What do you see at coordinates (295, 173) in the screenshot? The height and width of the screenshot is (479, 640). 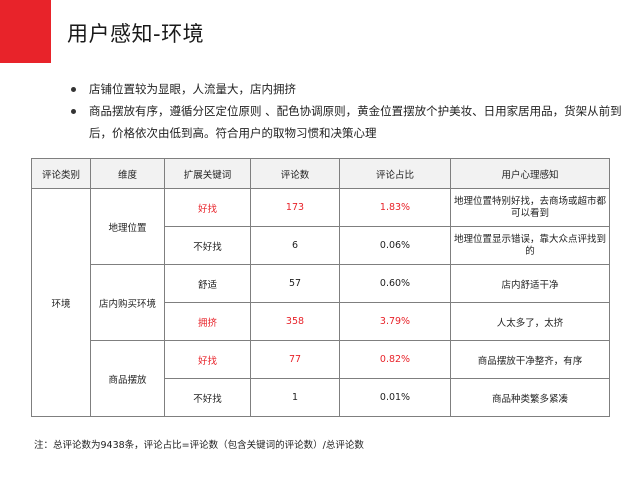 I see `header-count: 评论数` at bounding box center [295, 173].